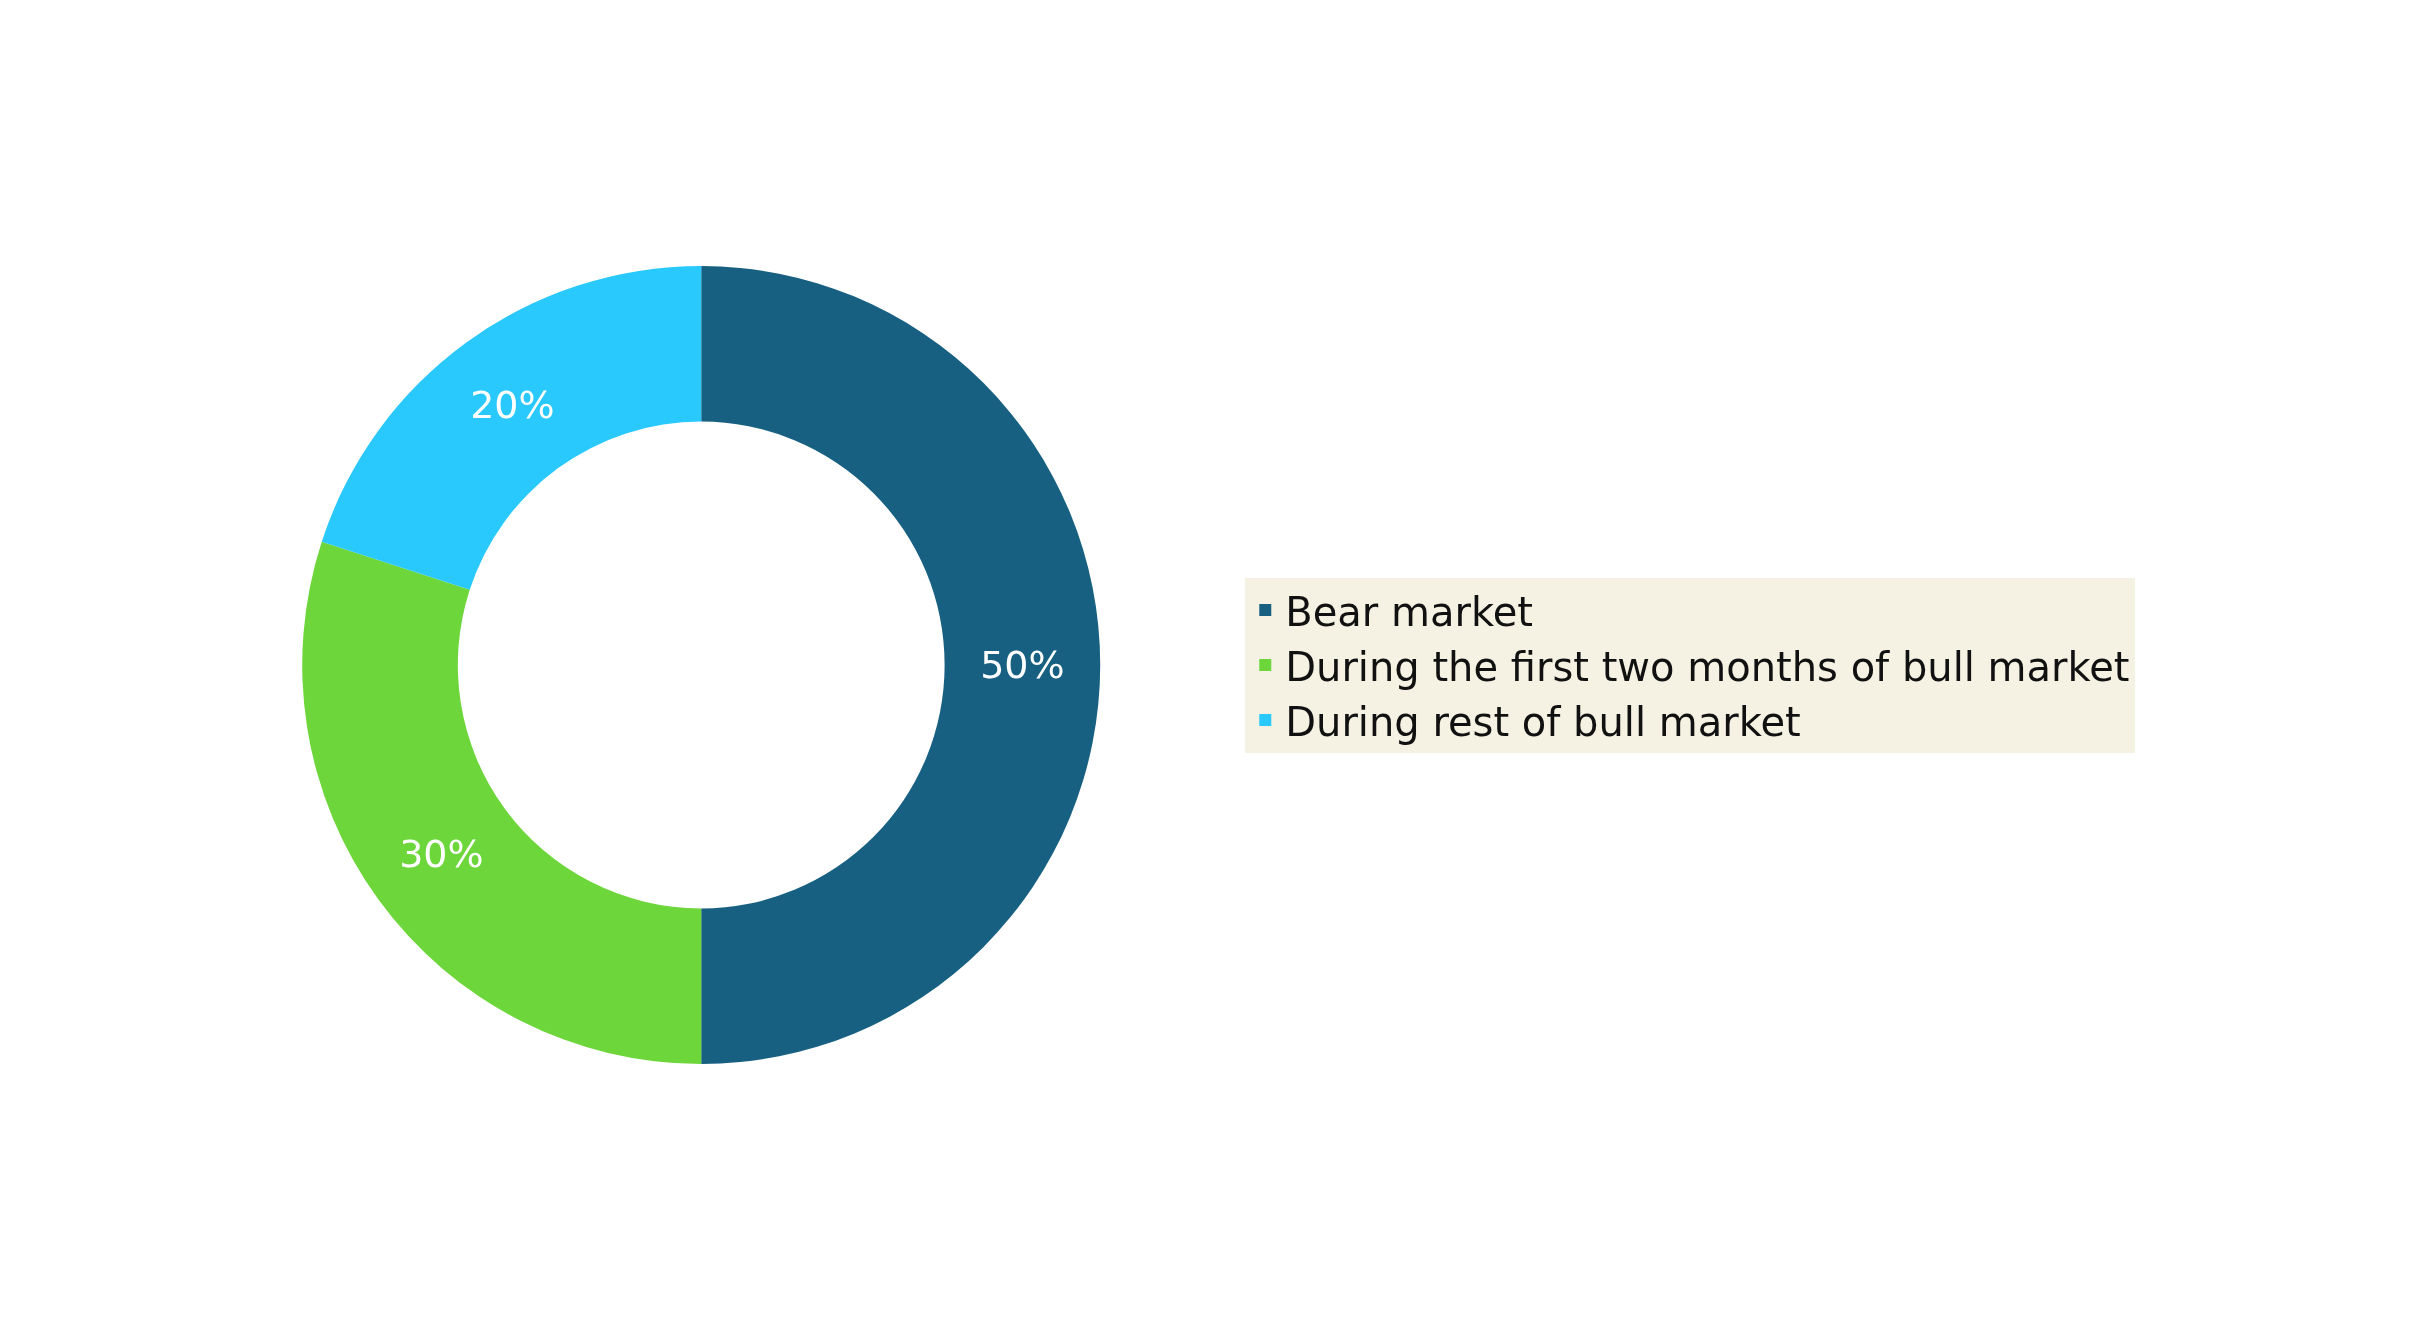 Image resolution: width=2418 pixels, height=1330 pixels. Describe the element at coordinates (1707, 666) in the screenshot. I see `legend-label: During the first two months of bull market` at that location.